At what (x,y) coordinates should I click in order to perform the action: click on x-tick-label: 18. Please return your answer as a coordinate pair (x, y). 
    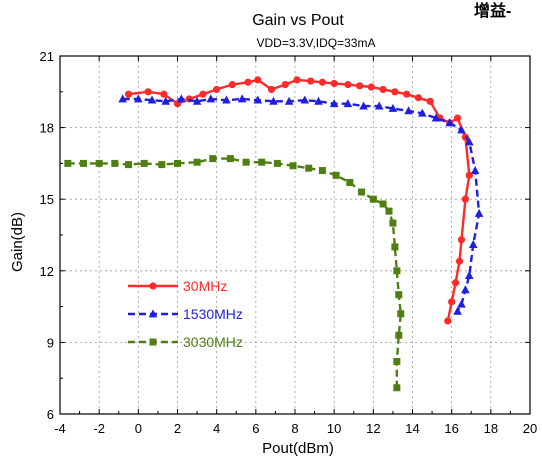
    Looking at the image, I should click on (491, 428).